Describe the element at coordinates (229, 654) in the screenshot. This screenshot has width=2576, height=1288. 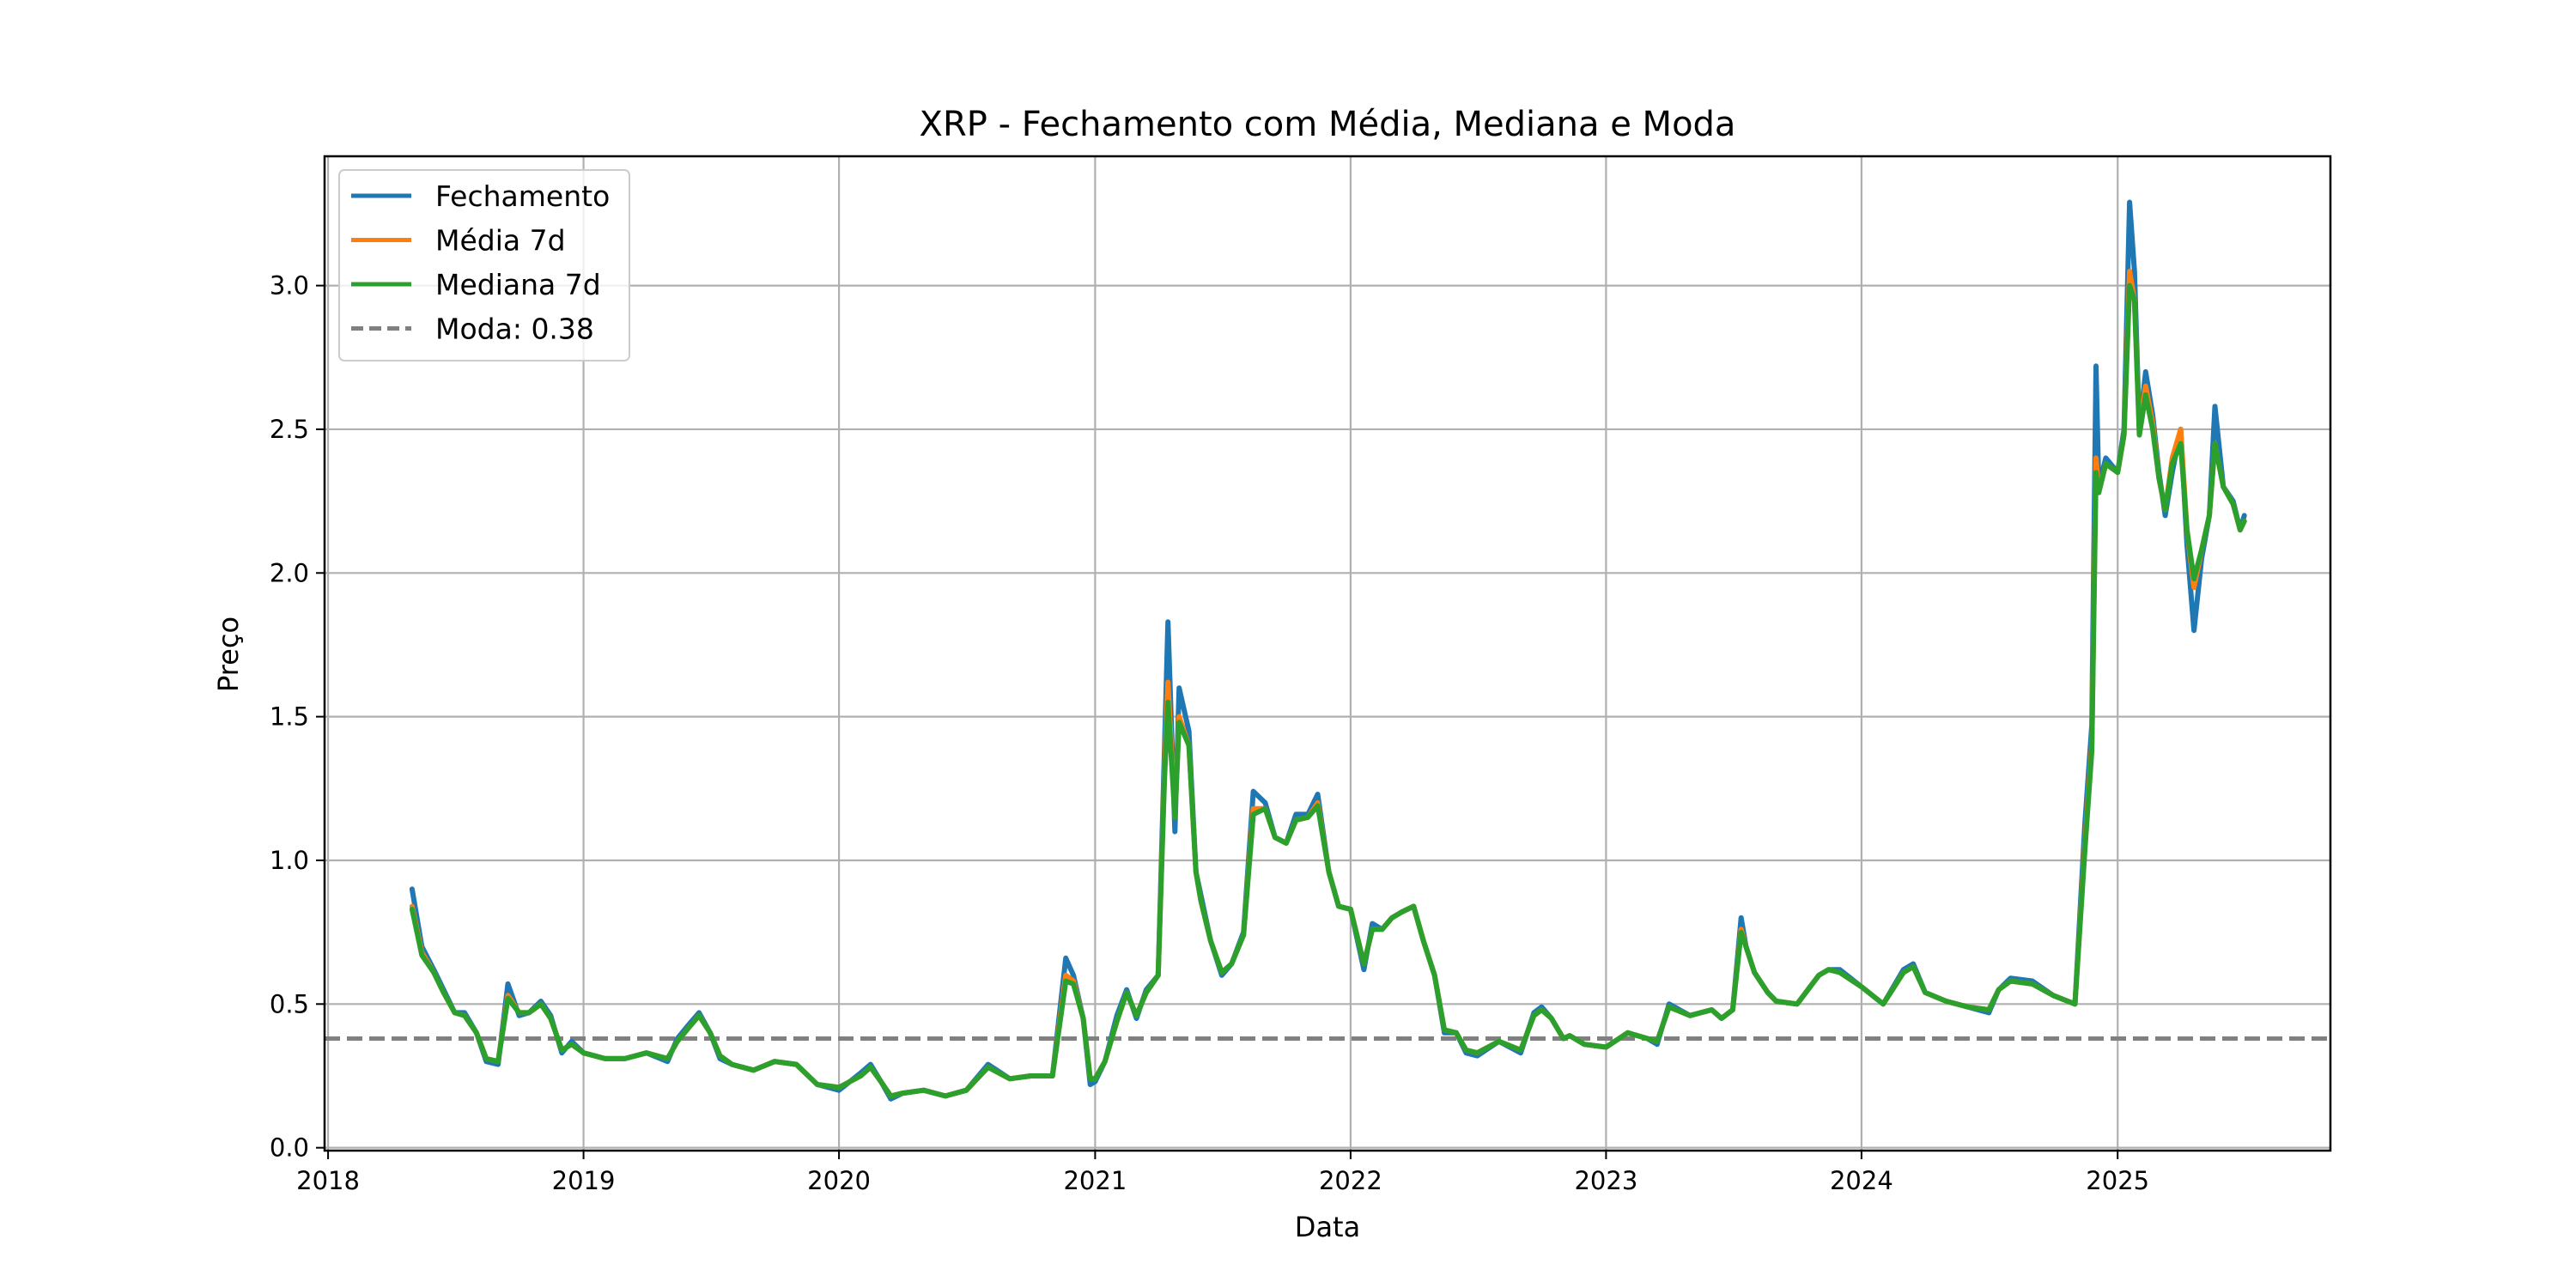
I see `y-axis-label: Preço` at that location.